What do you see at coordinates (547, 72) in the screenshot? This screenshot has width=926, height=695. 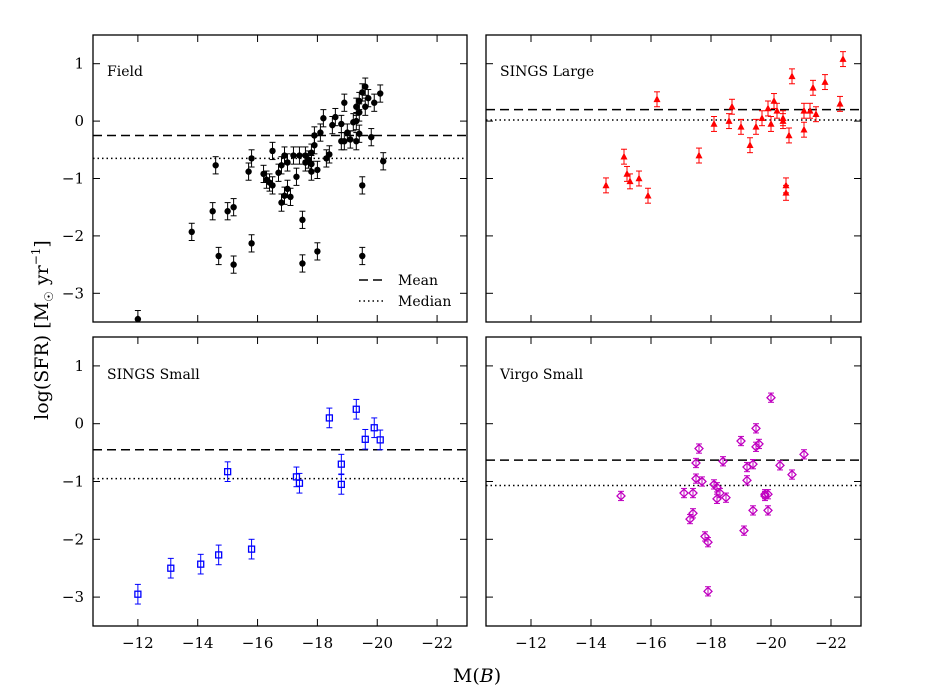 I see `panel-title: SINGS Large` at bounding box center [547, 72].